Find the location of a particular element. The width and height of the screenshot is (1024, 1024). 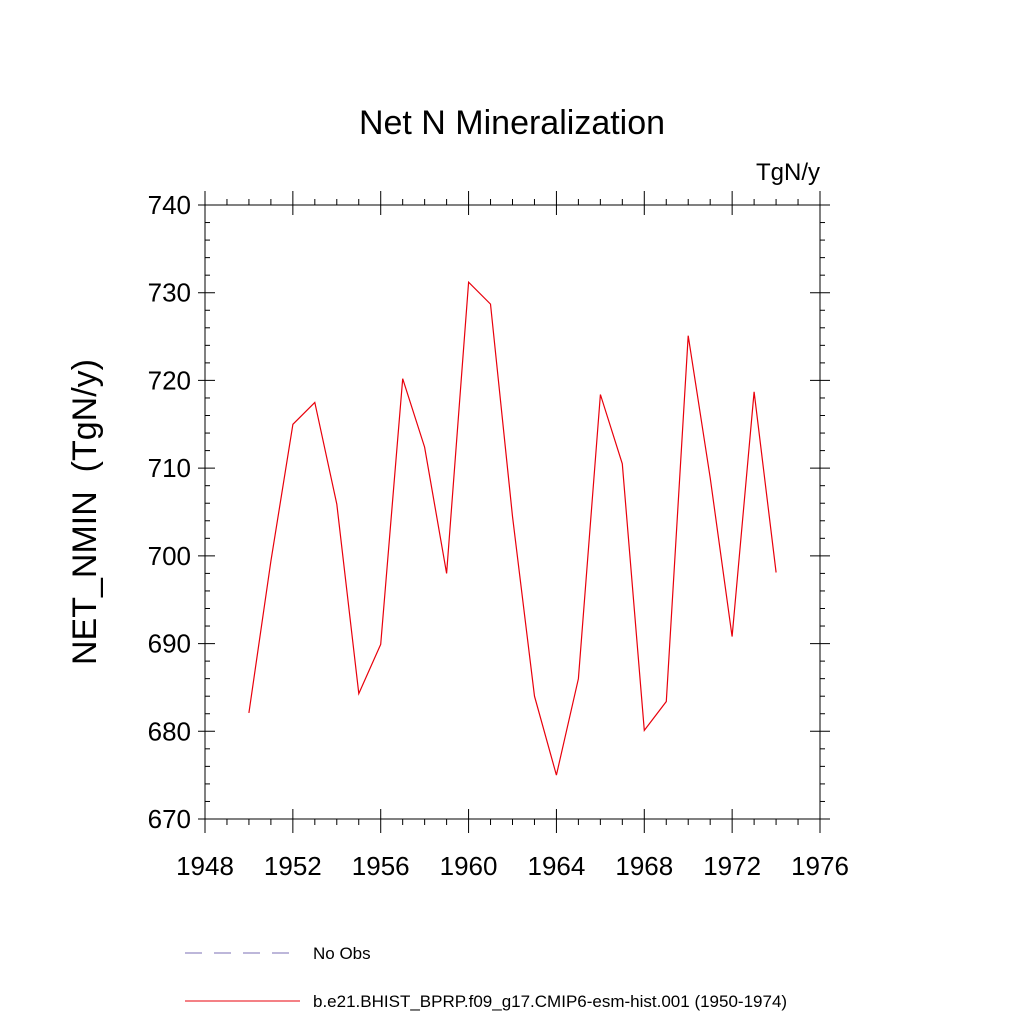

y-tick-label: 700 is located at coordinates (169, 556).